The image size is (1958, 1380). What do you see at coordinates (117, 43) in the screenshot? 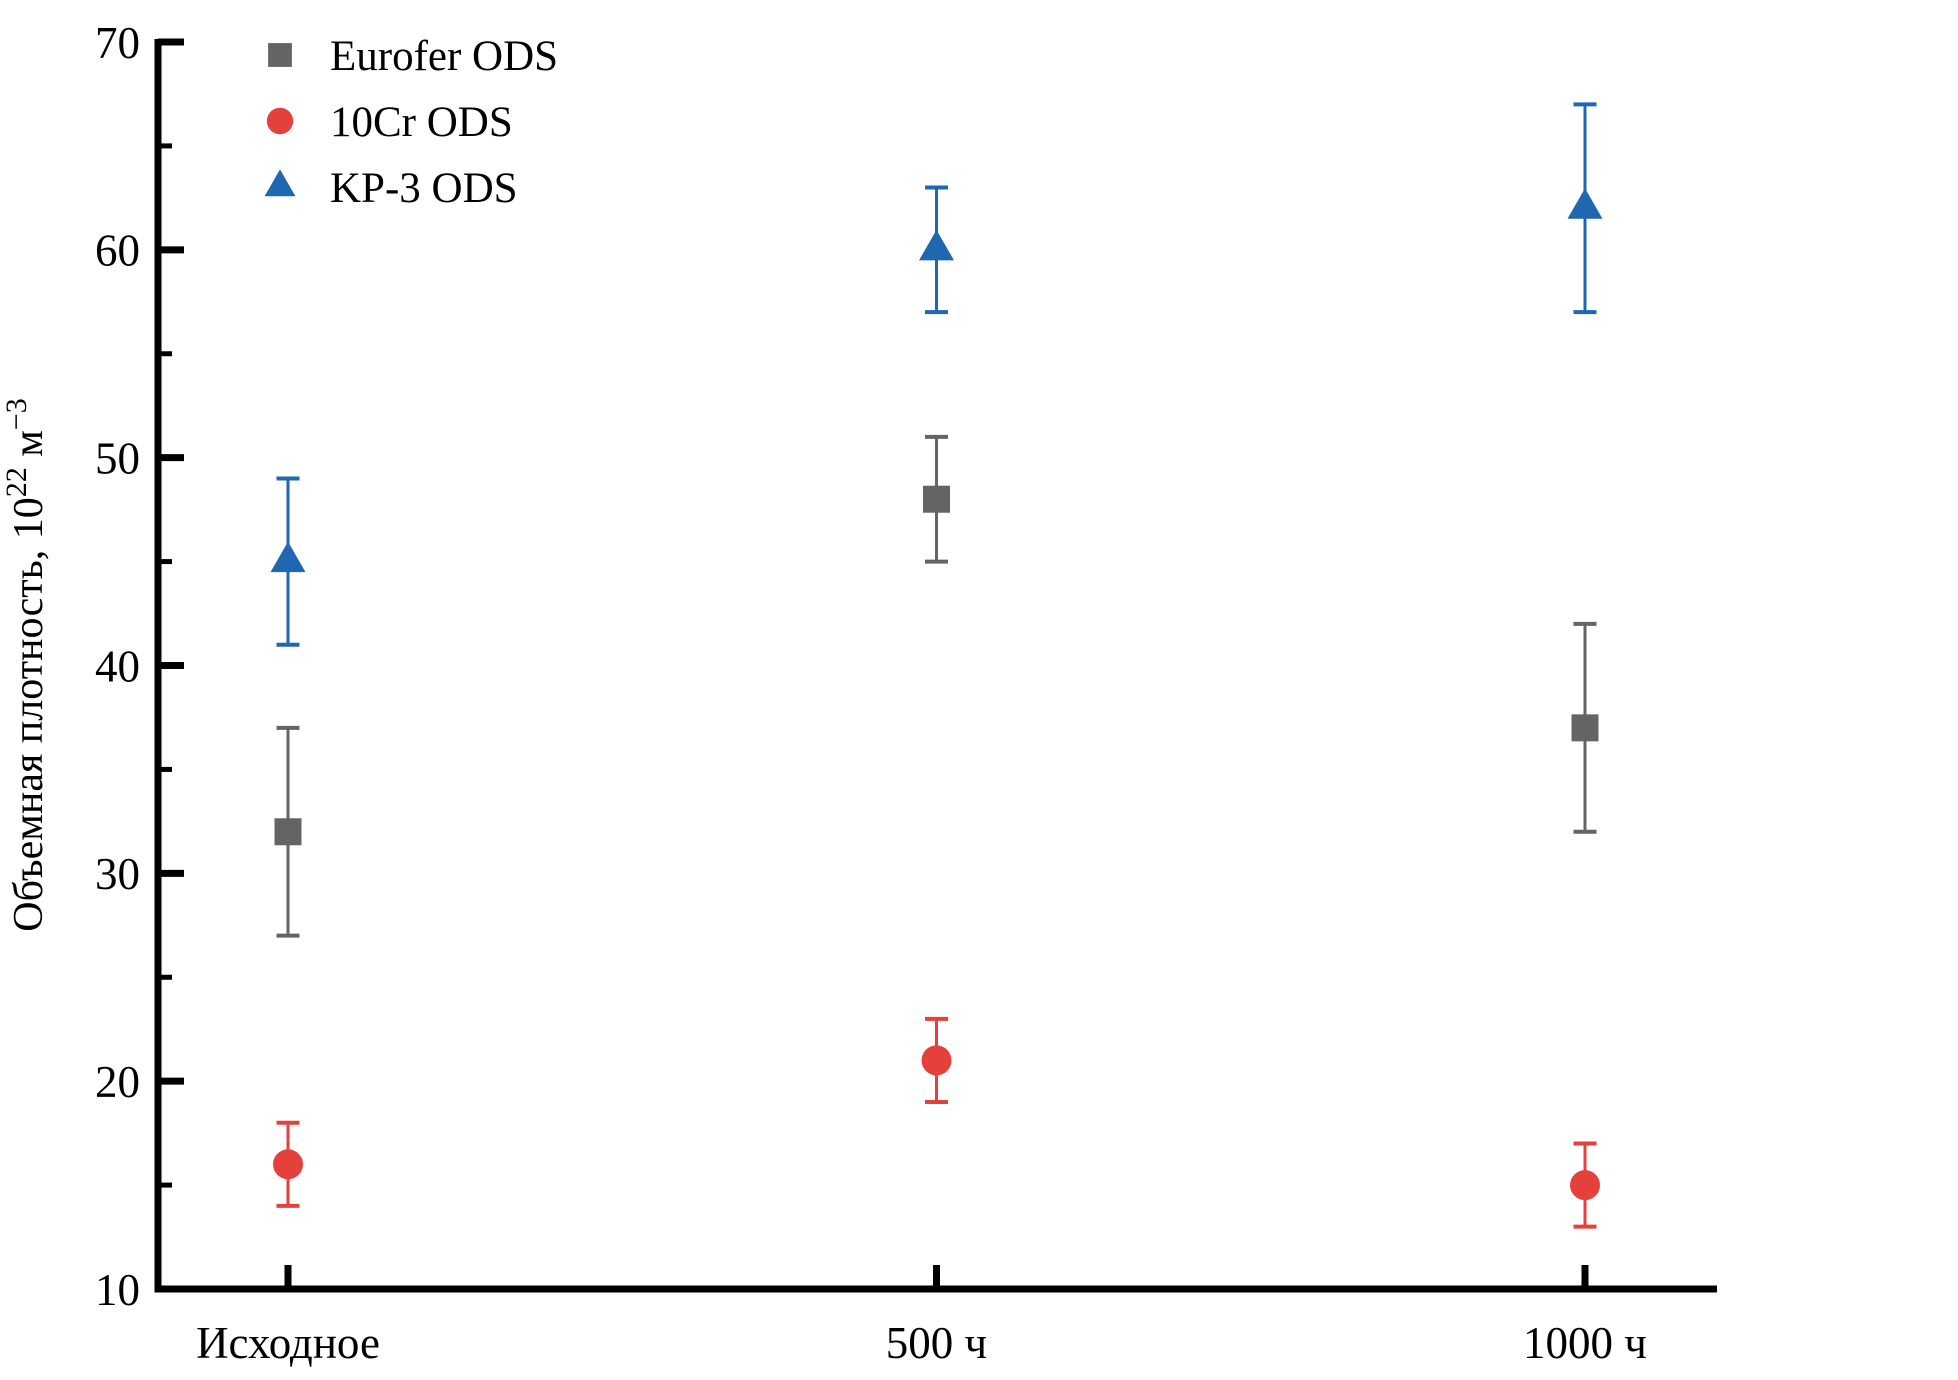
I see `y-tick-label: 70` at bounding box center [117, 43].